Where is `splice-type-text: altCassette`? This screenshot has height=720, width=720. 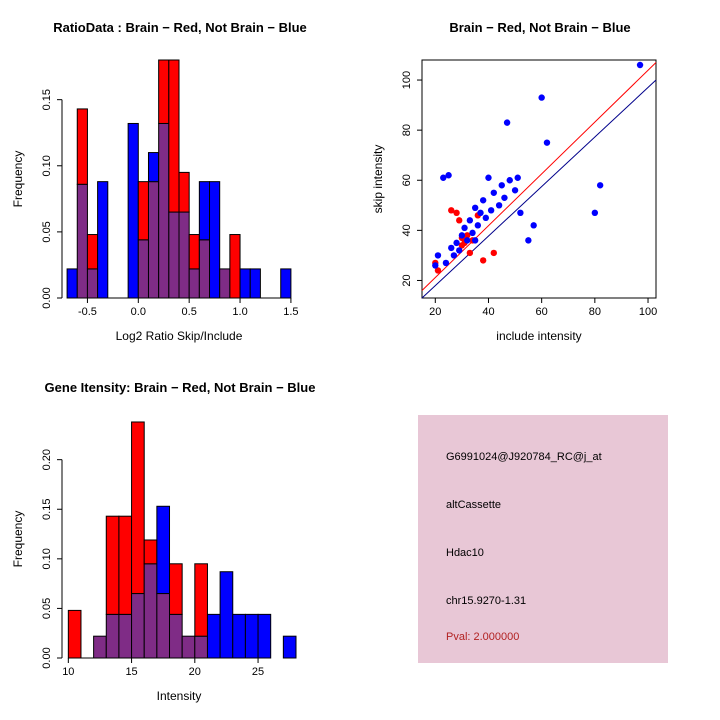
splice-type-text: altCassette is located at coordinates (474, 505).